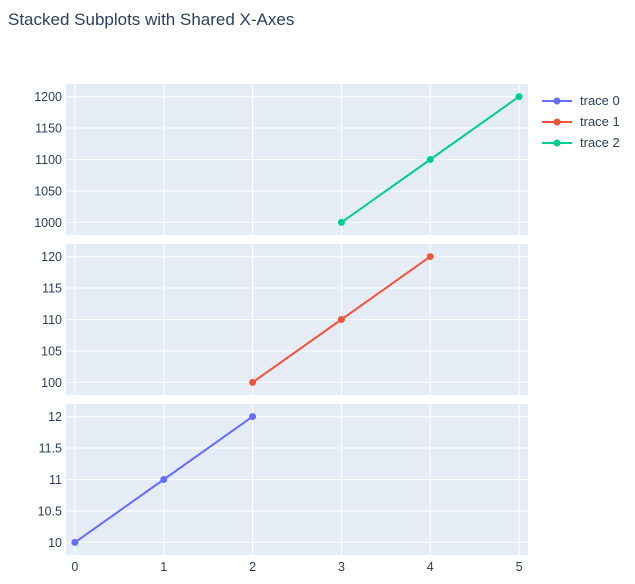 Image resolution: width=635 pixels, height=584 pixels. Describe the element at coordinates (50, 449) in the screenshot. I see `y-tick-label: 11.5` at that location.